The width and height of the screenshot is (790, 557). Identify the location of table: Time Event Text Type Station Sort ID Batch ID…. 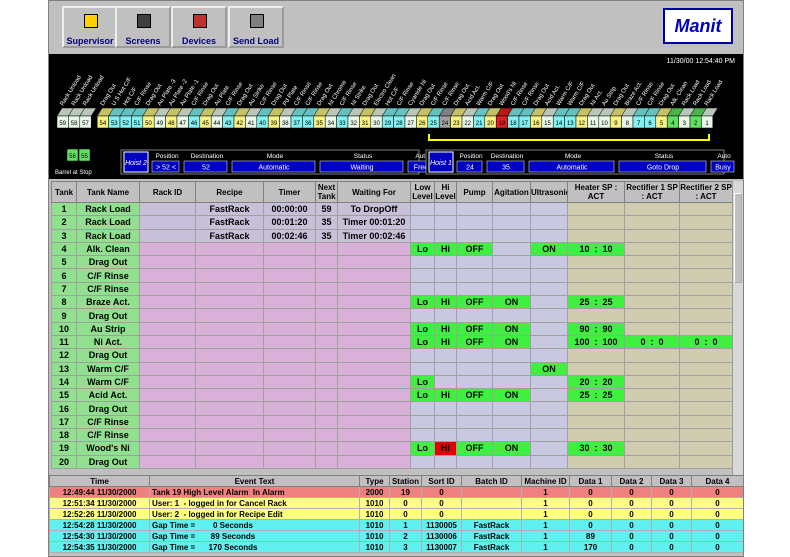
(396, 514).